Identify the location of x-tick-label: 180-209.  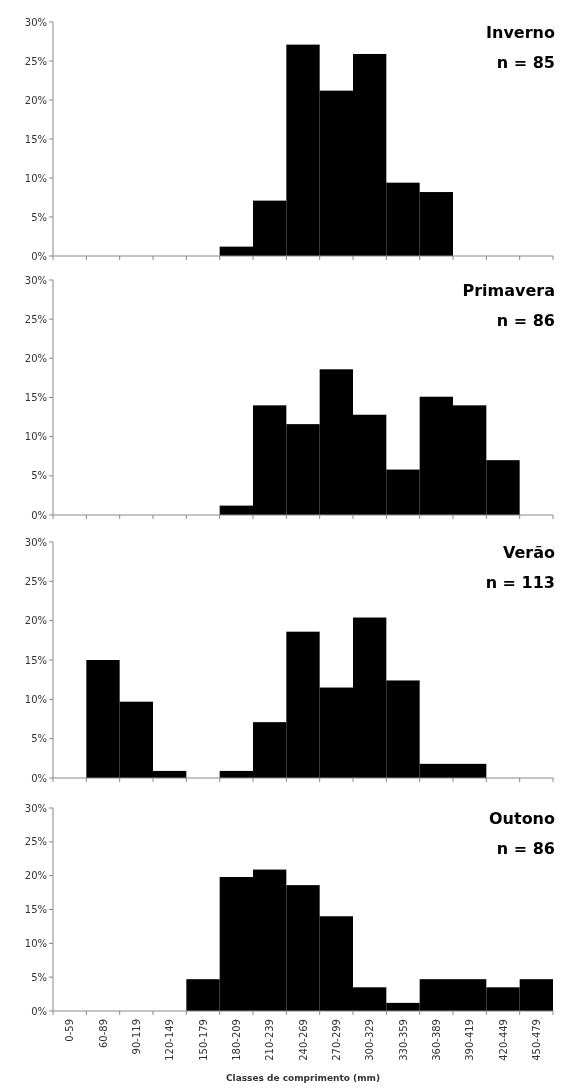
(236, 1040).